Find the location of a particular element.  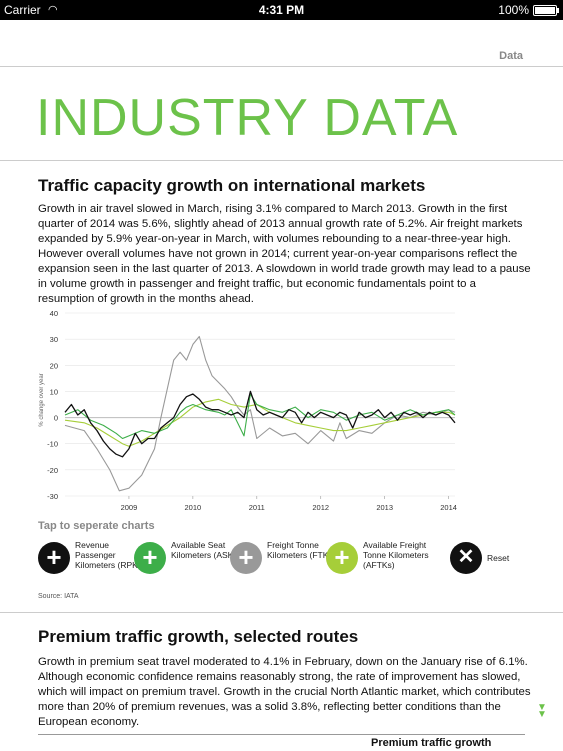

chart-series is located at coordinates (260, 413).